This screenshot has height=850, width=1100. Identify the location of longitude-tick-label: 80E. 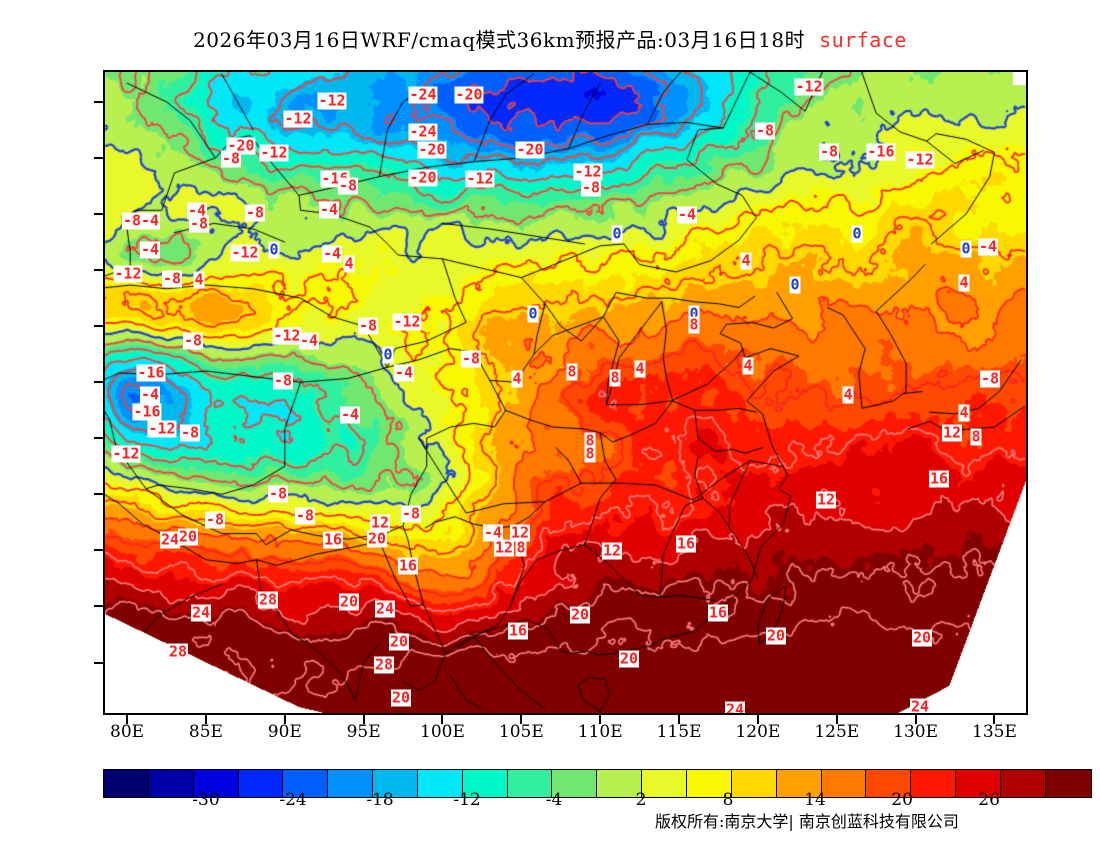
(127, 732).